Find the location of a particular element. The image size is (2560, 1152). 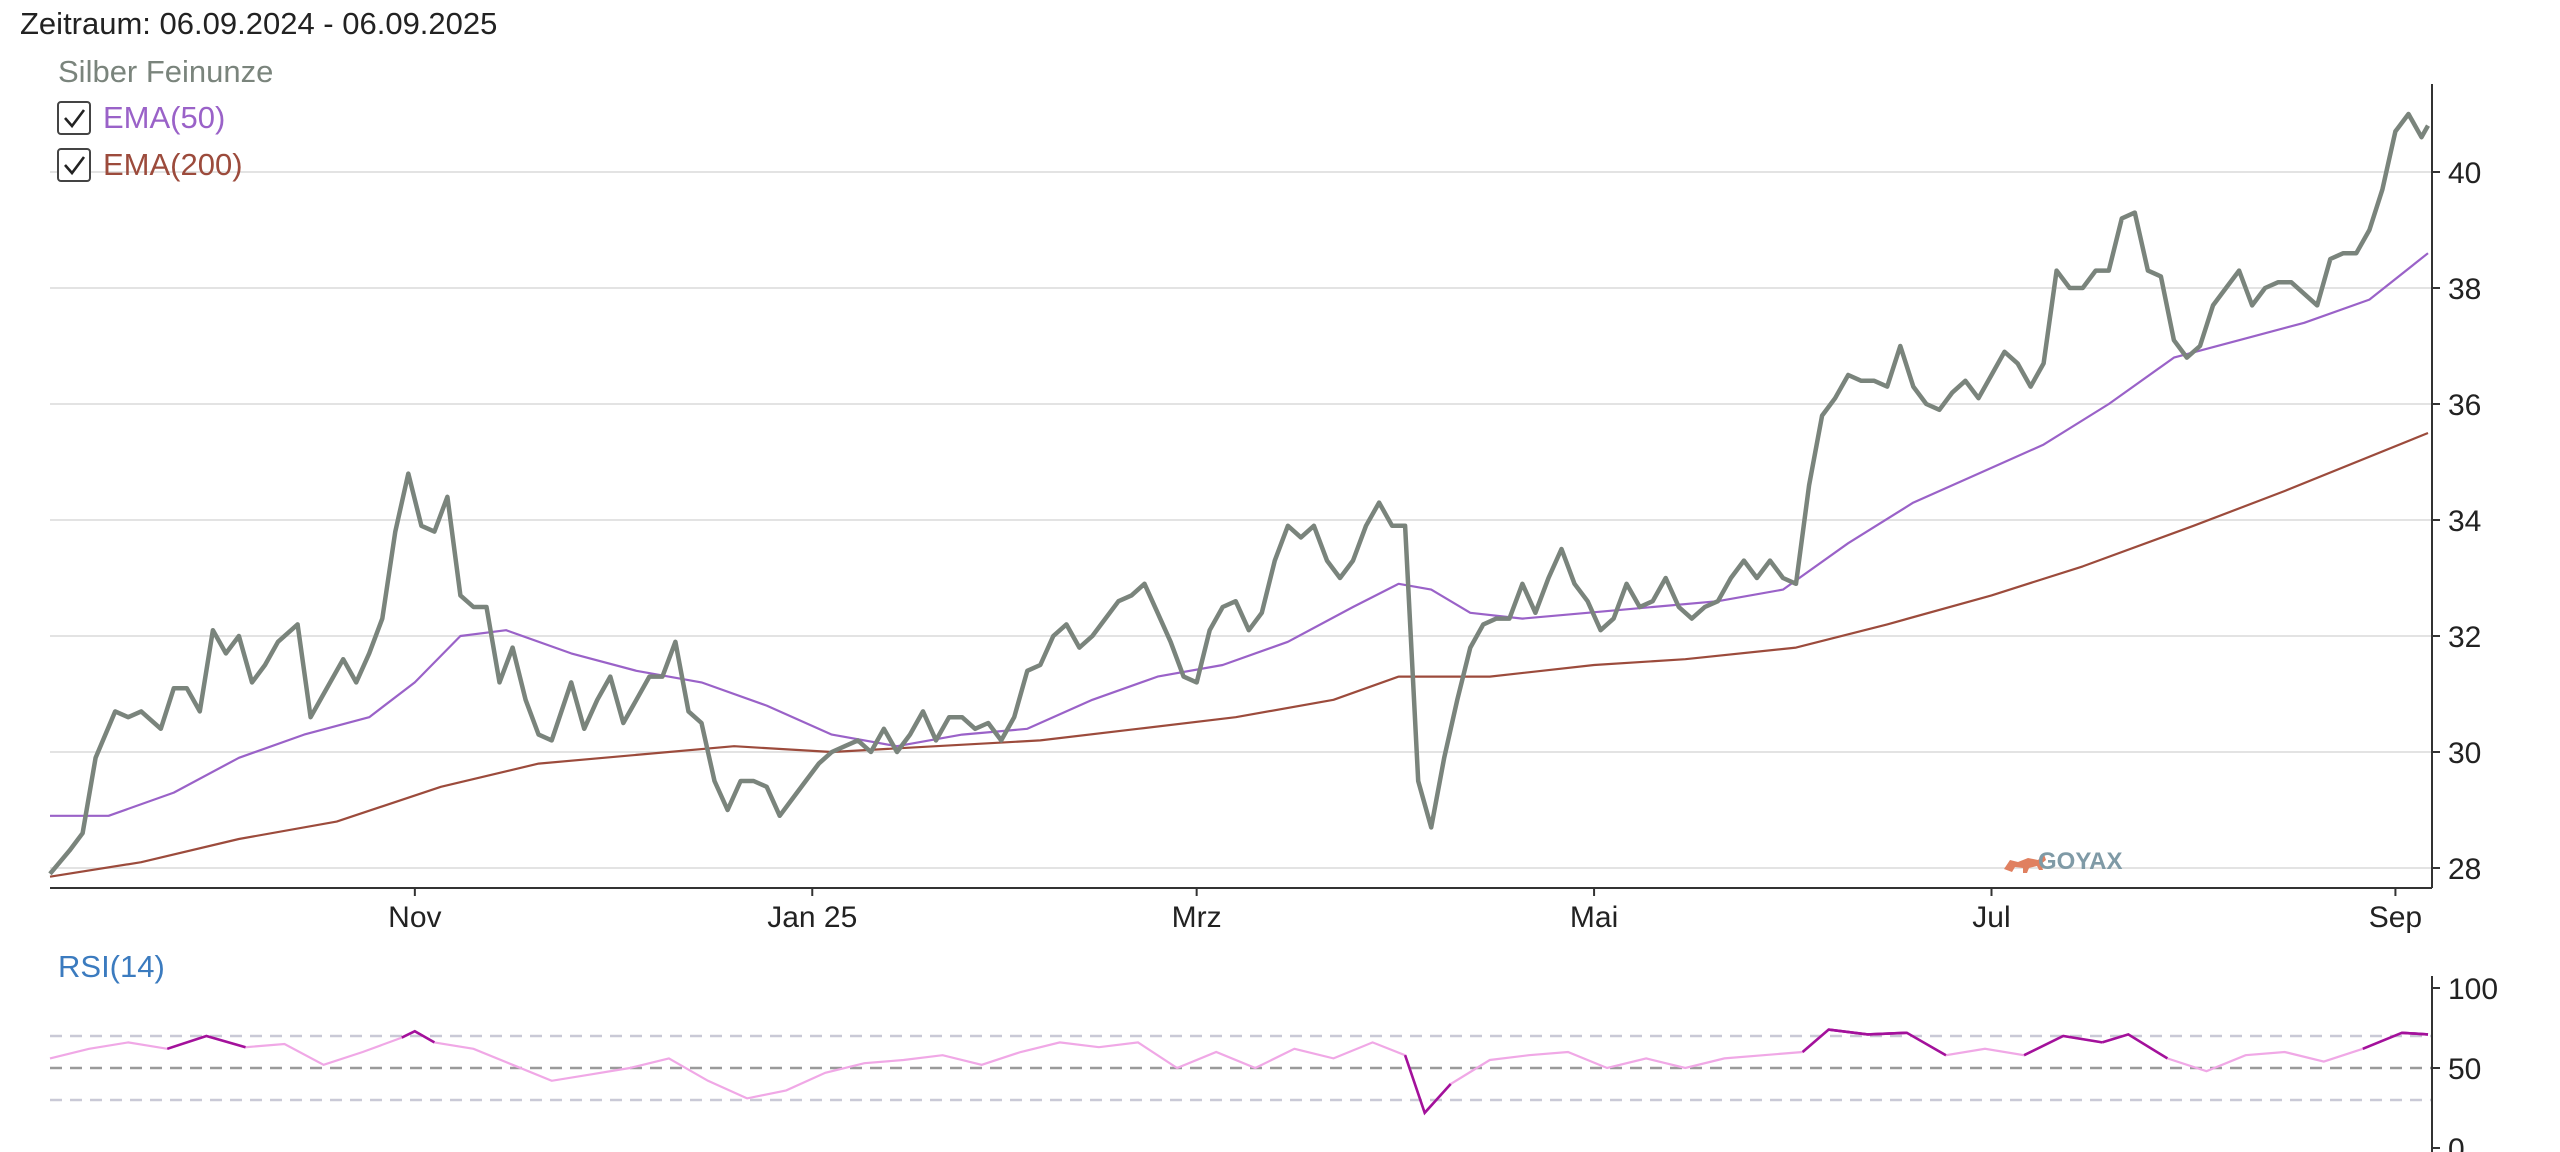

y-tick-label: 28 is located at coordinates (2464, 869).